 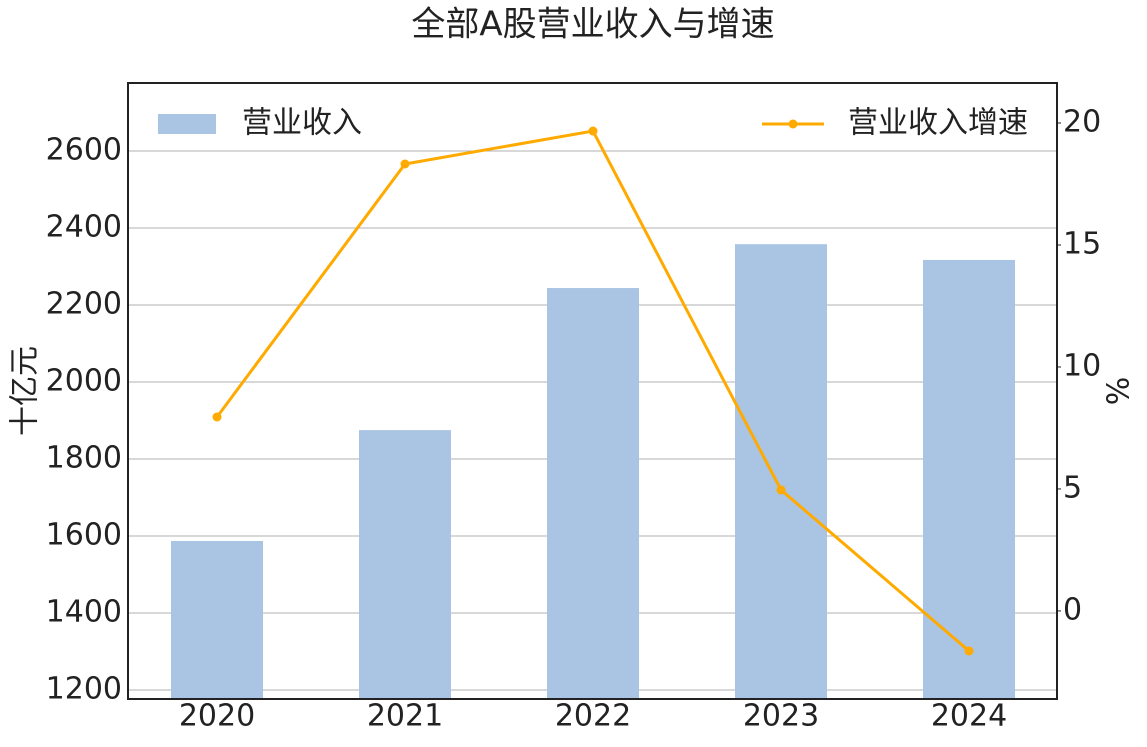 What do you see at coordinates (793, 124) in the screenshot?
I see `legend-marker` at bounding box center [793, 124].